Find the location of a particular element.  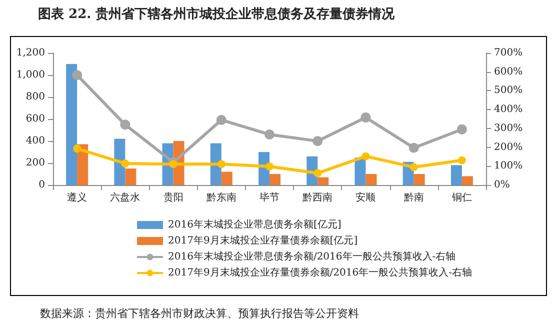

y-tick-label: 1,200 is located at coordinates (30, 53).